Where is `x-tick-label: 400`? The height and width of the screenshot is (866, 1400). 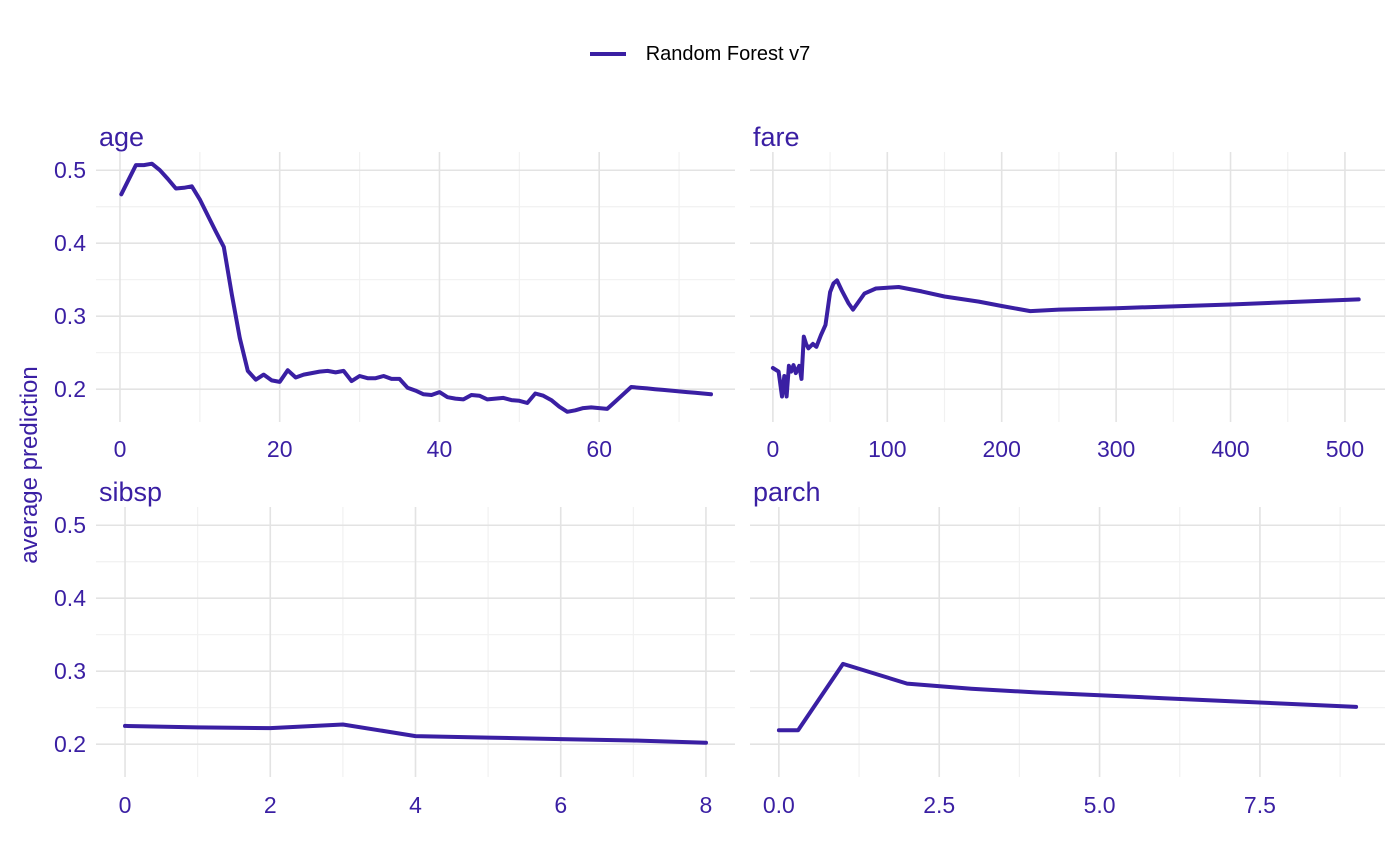 x-tick-label: 400 is located at coordinates (1230, 449).